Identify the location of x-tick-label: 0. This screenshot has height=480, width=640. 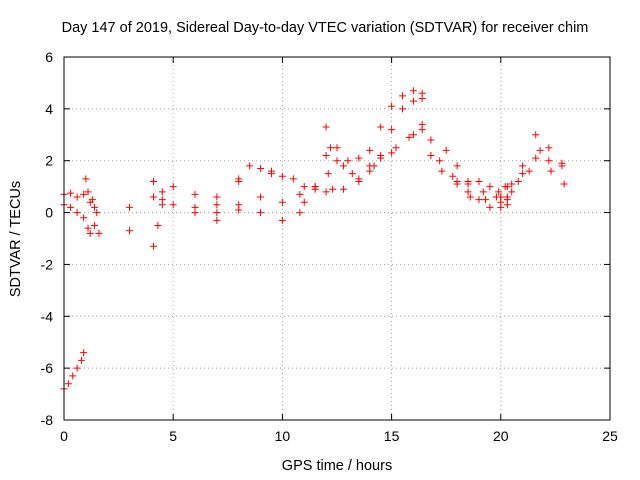
(64, 436).